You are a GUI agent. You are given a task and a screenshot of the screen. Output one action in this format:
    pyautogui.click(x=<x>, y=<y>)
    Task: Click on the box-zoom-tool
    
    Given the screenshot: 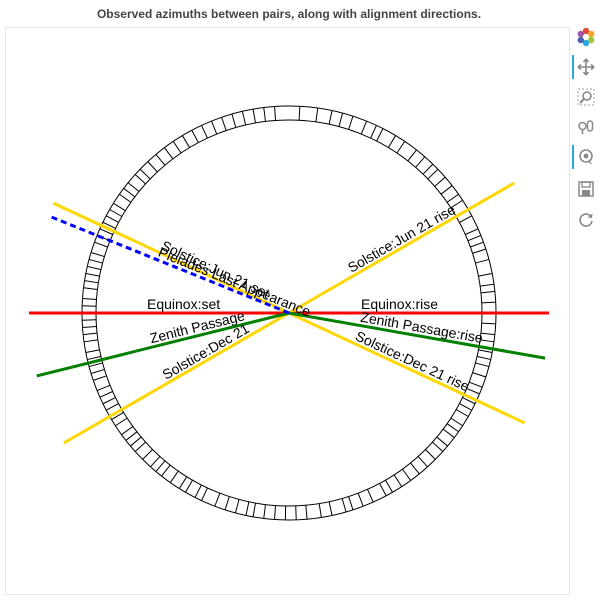 What is the action you would take?
    pyautogui.click(x=586, y=97)
    